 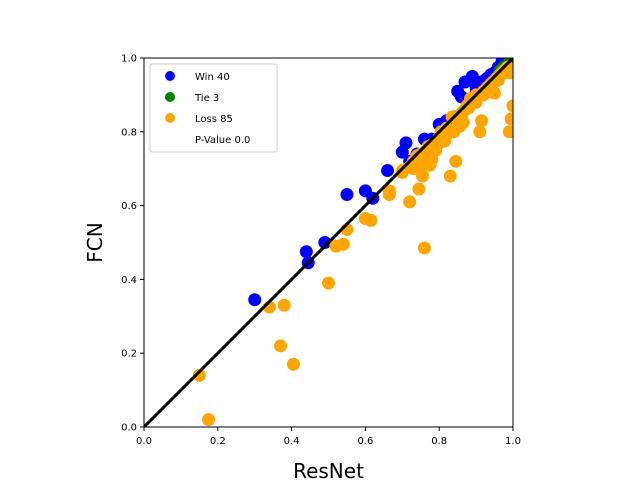 What do you see at coordinates (129, 206) in the screenshot?
I see `y-tick-label: 0.6` at bounding box center [129, 206].